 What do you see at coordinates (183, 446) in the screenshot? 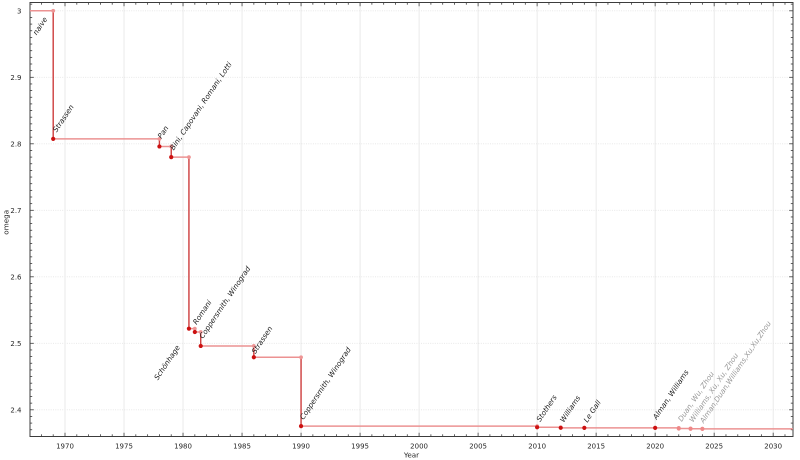
I see `x-tick-label: 1980` at bounding box center [183, 446].